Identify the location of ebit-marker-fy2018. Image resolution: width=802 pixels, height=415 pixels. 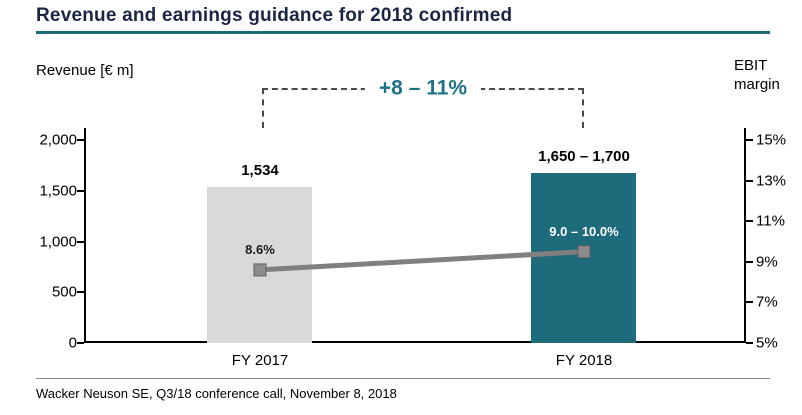
(584, 252).